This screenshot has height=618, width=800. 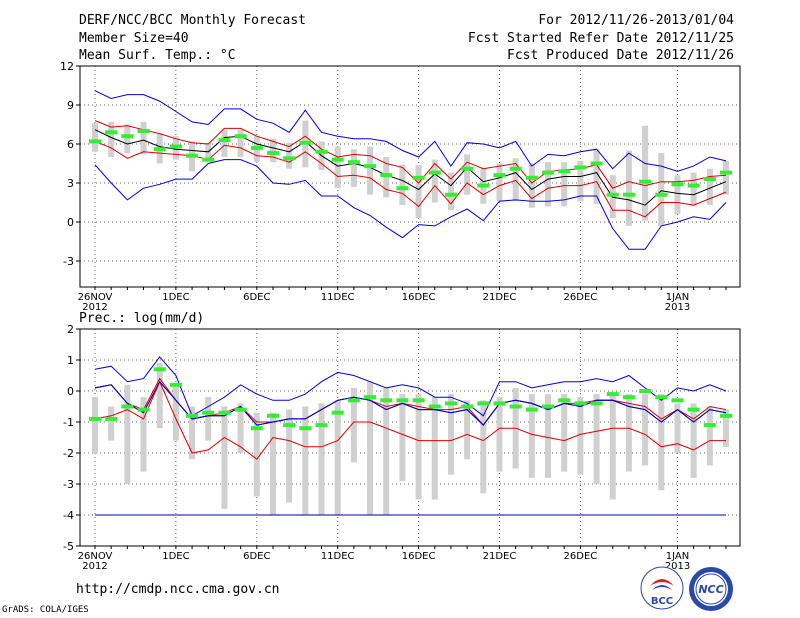 What do you see at coordinates (192, 20) in the screenshot?
I see `chart-title: DERF/NCC/BCC Monthly Forecast` at bounding box center [192, 20].